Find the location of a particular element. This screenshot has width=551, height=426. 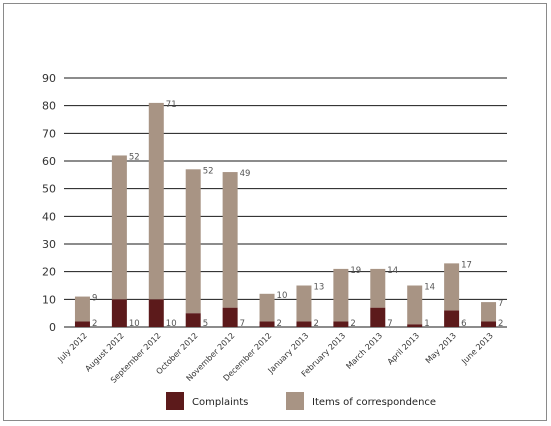

y-tick-label: 30 is located at coordinates (49, 244).